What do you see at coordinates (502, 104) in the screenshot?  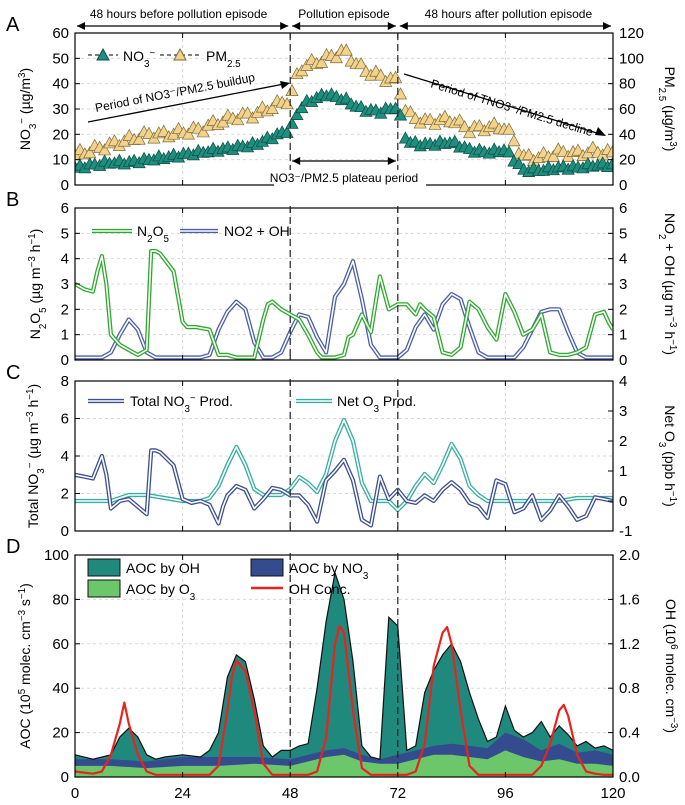 I see `arrow-decline` at bounding box center [502, 104].